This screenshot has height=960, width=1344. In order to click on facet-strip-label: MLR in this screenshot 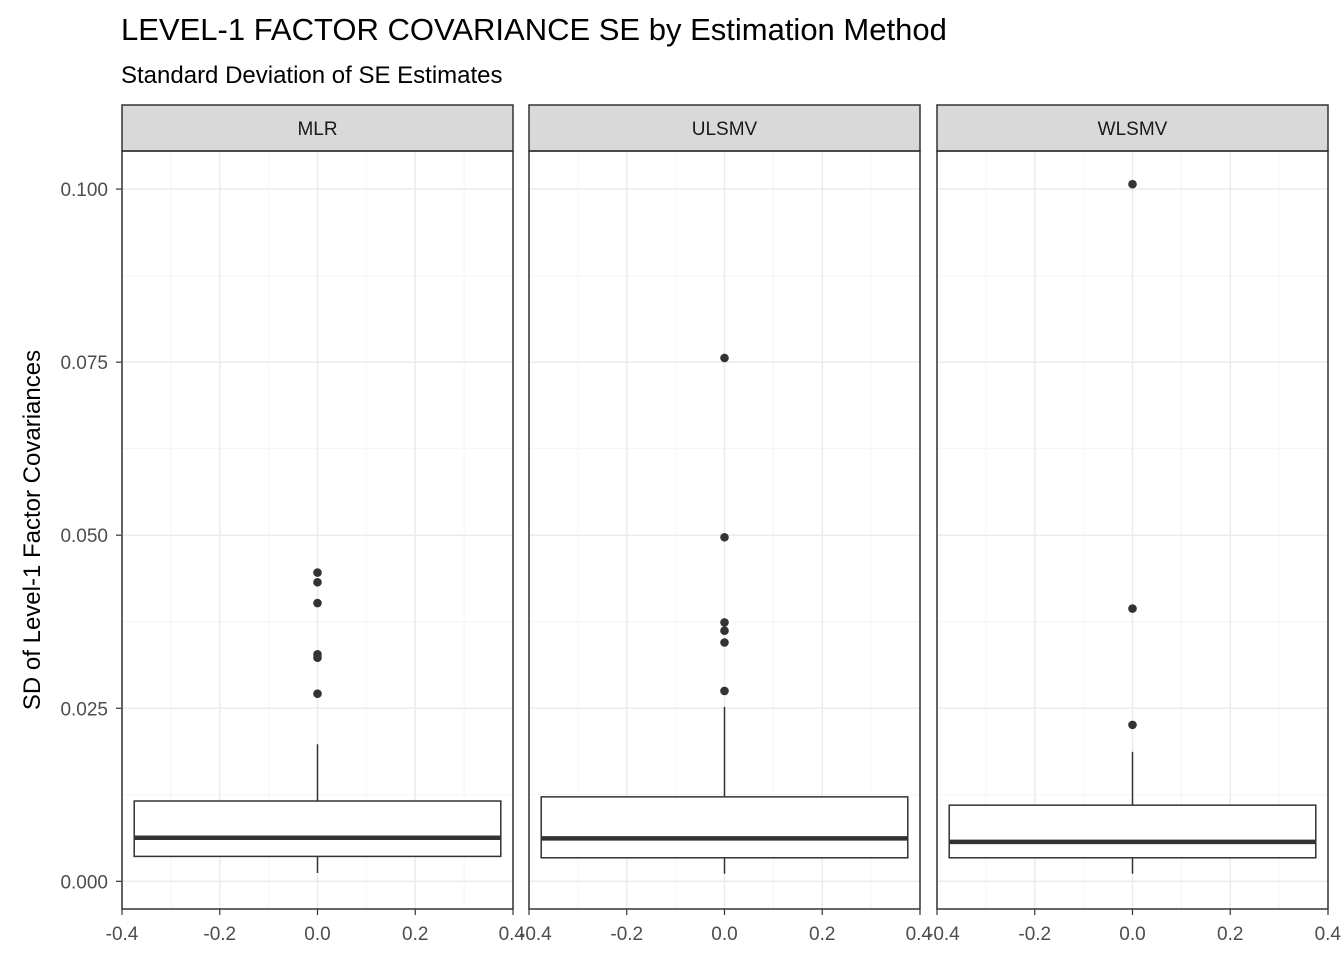, I will do `click(317, 129)`.